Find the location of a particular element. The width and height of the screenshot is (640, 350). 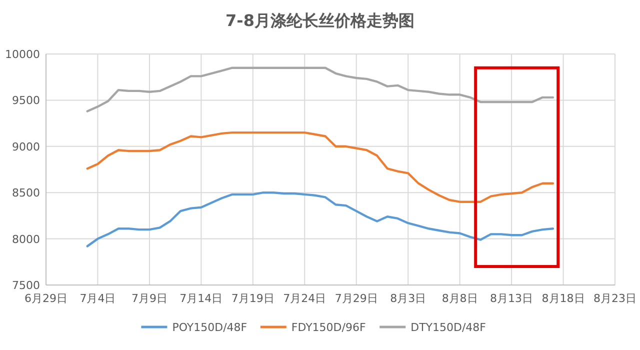

x-tick-label: 7月14日 is located at coordinates (201, 298).